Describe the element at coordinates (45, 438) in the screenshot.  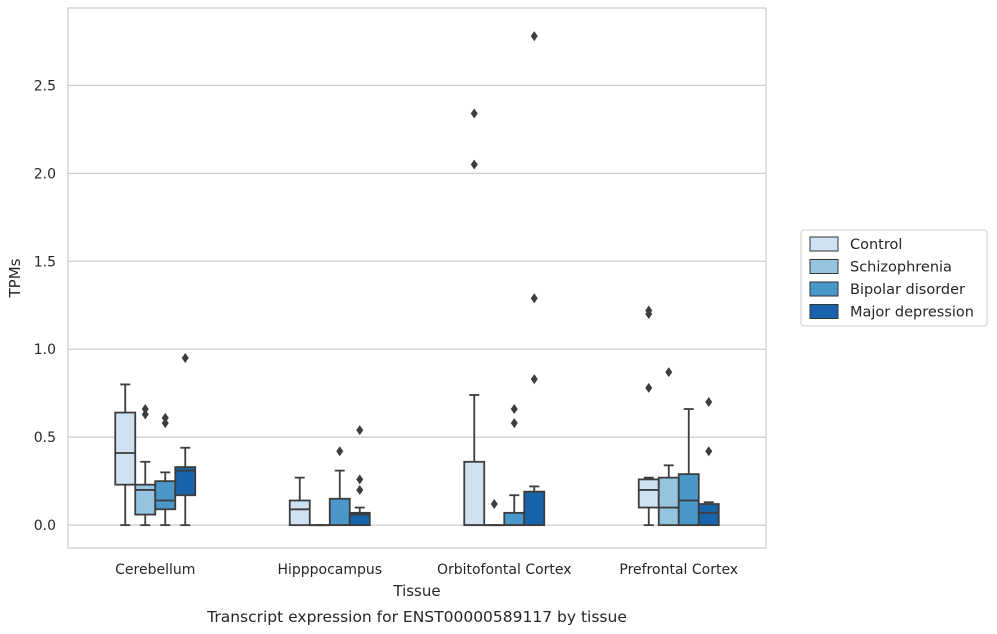
I see `y-tick-label: 0.5` at that location.